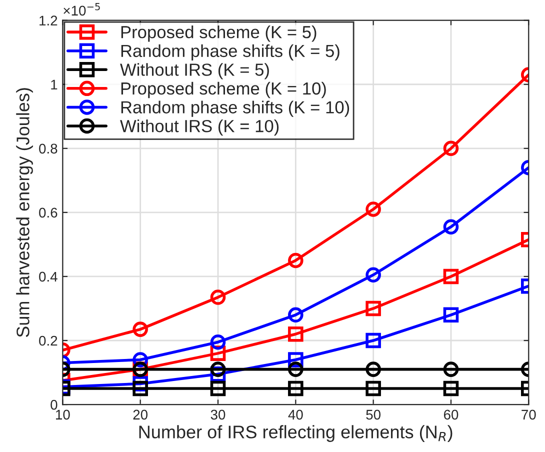 This screenshot has width=545, height=452. What do you see at coordinates (48, 149) in the screenshot?
I see `y-tick-label: 0.8` at bounding box center [48, 149].